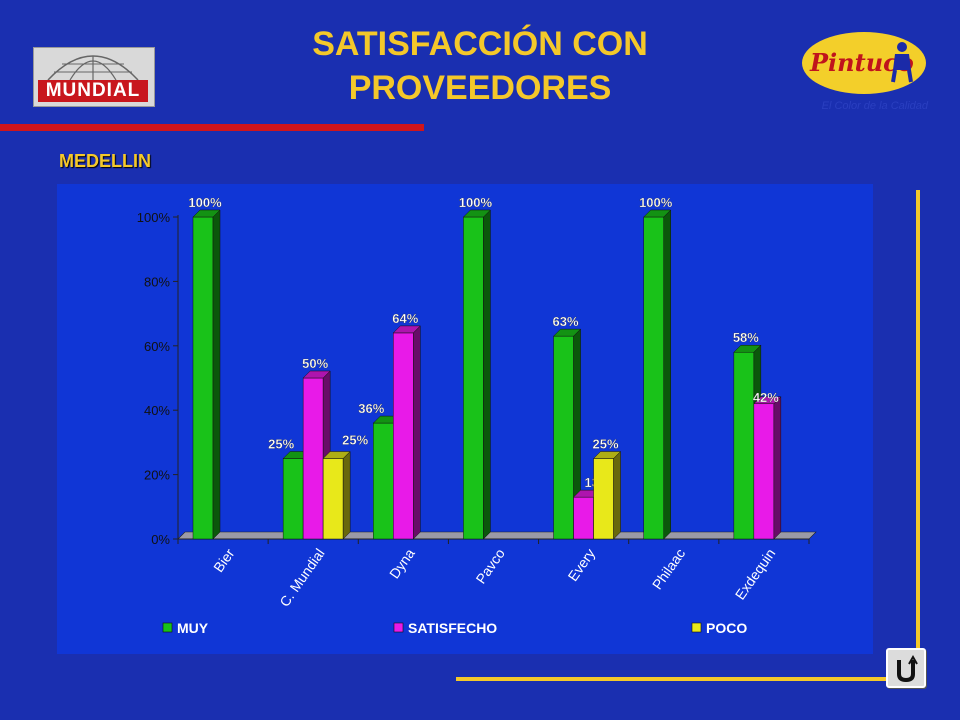 The width and height of the screenshot is (960, 720). I want to click on data-label-muy-0: 100%, so click(205, 202).